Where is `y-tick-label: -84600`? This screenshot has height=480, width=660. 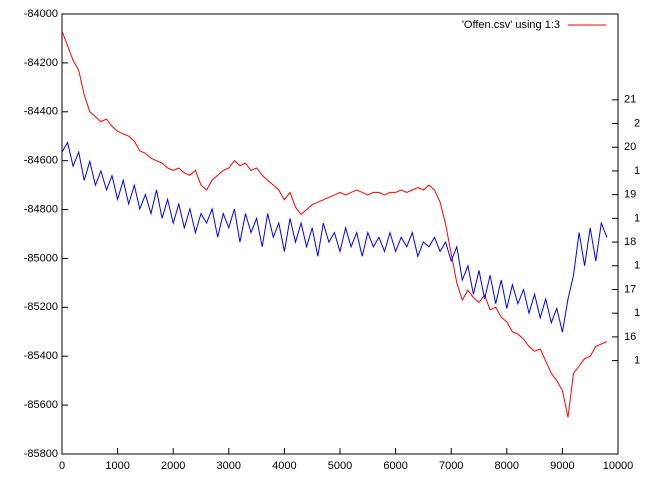 y-tick-label: -84600 is located at coordinates (41, 161).